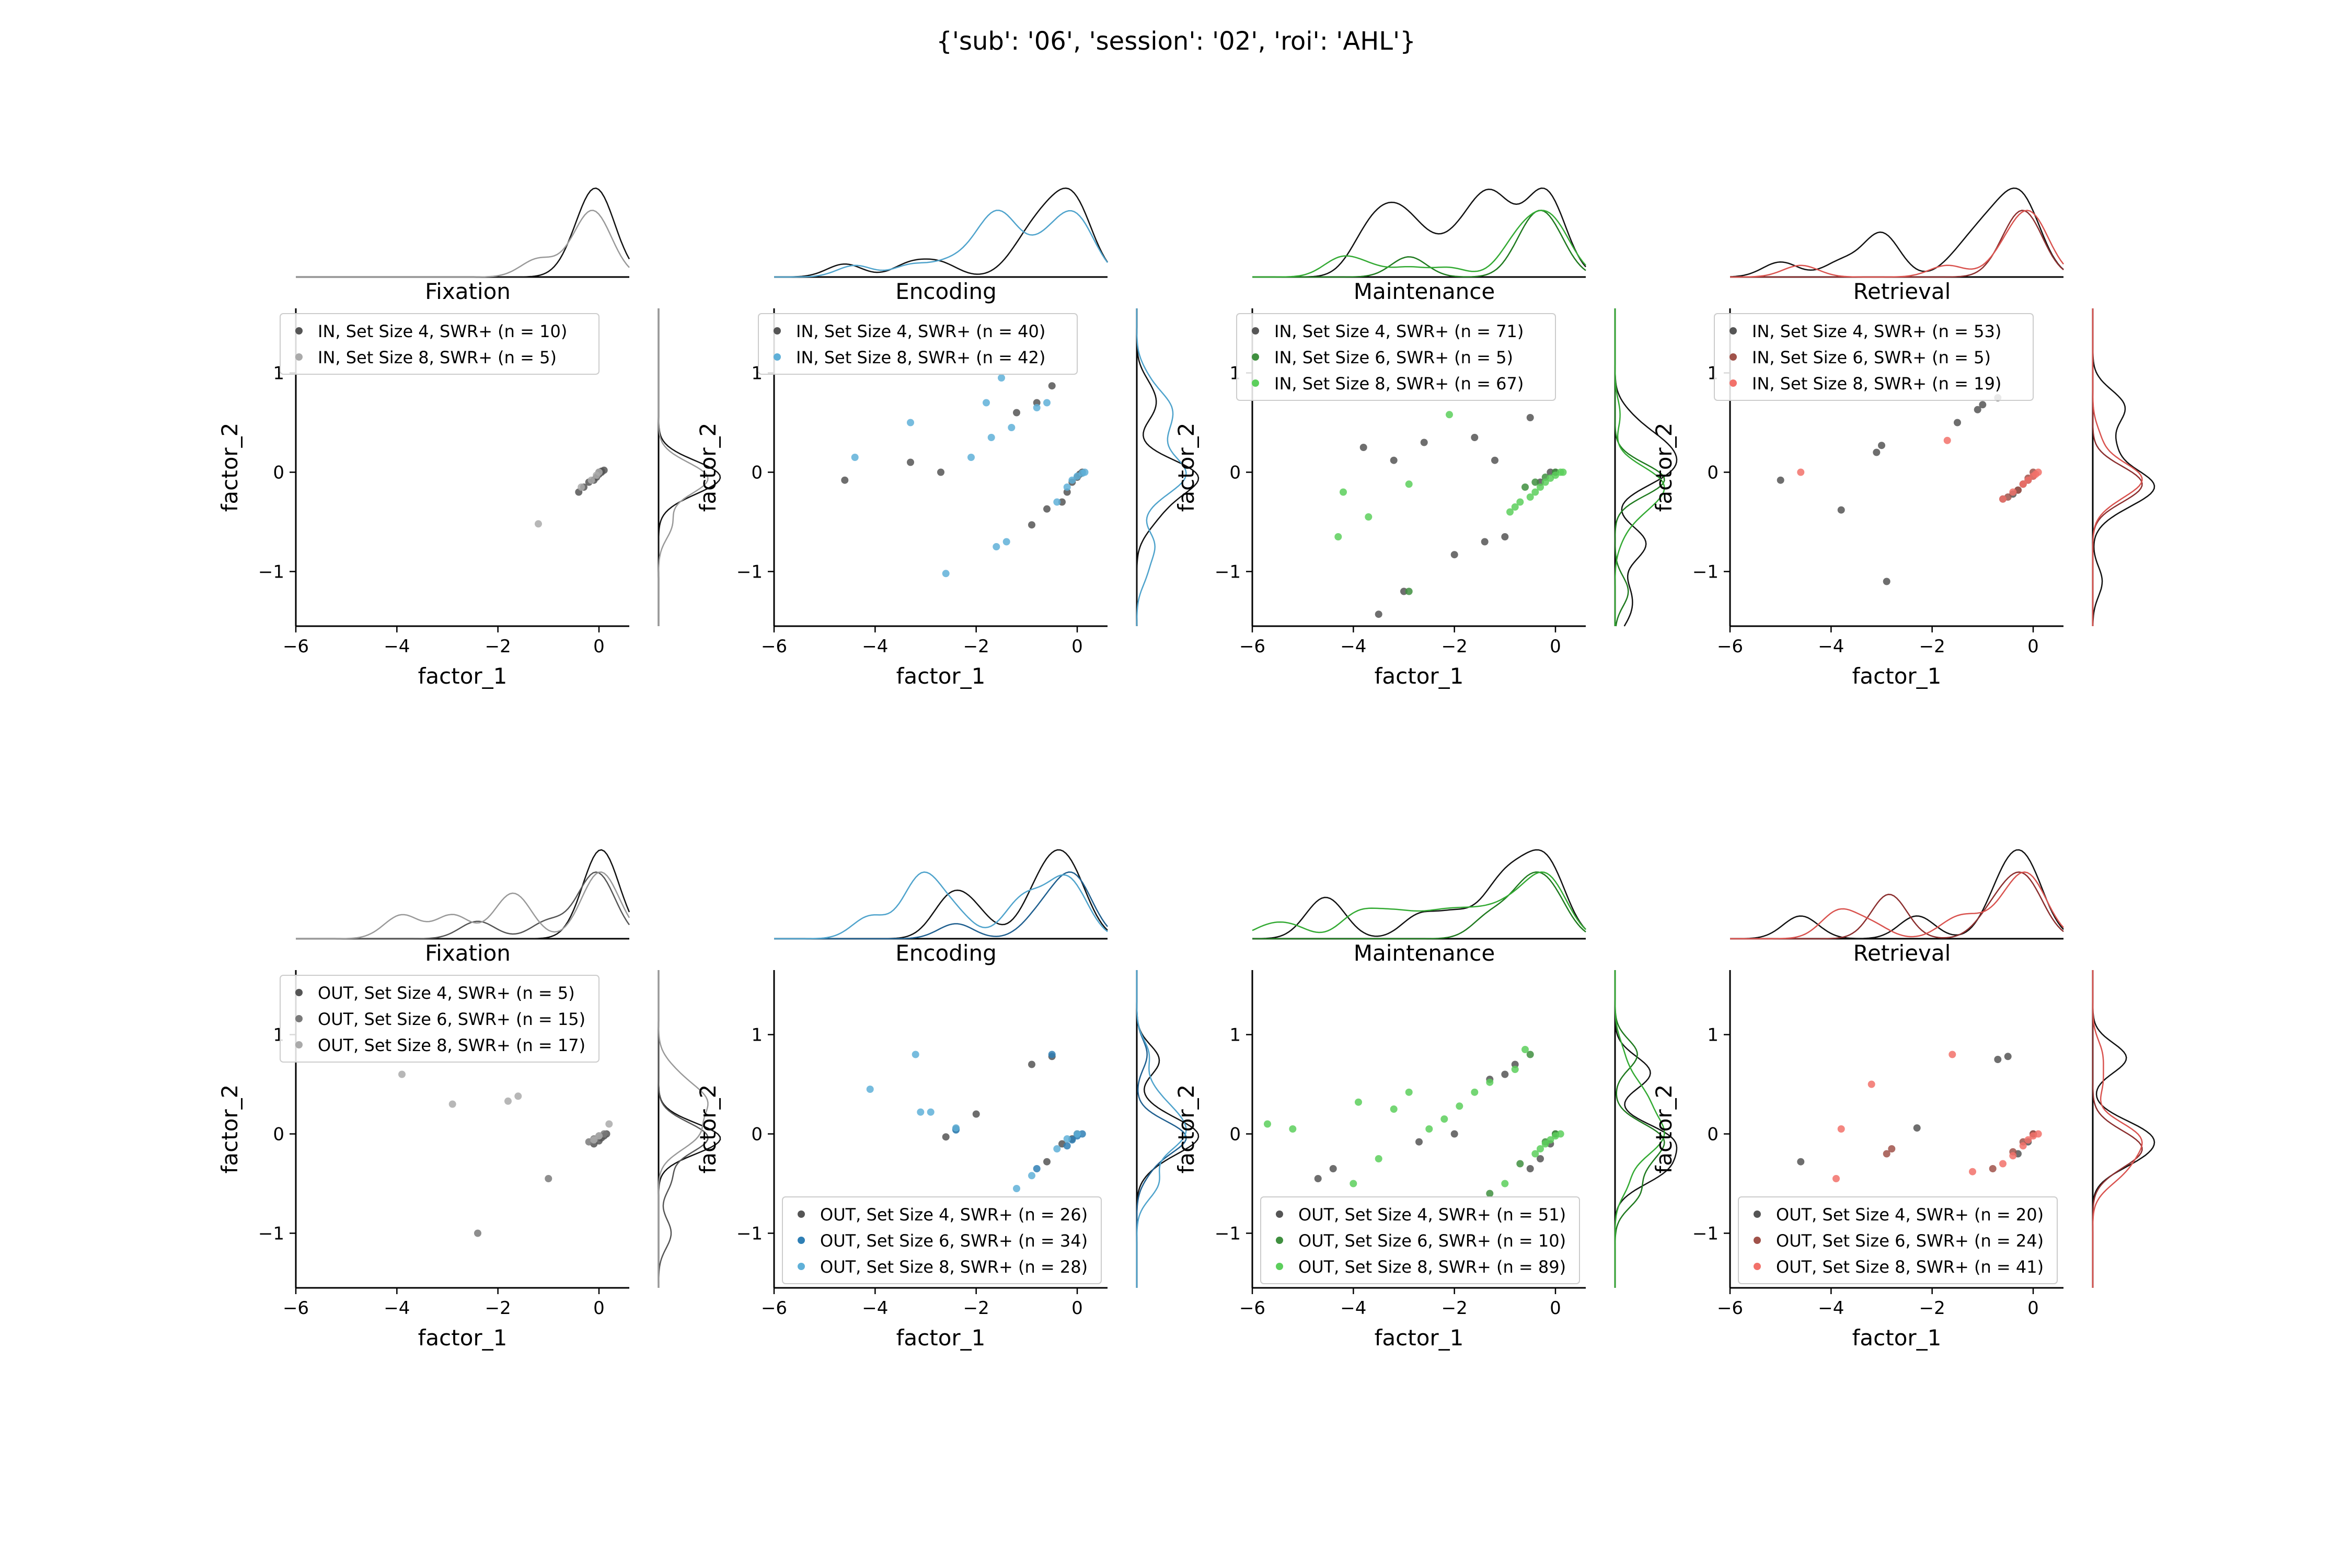  I want to click on panel-title: Retrieval, so click(1902, 953).